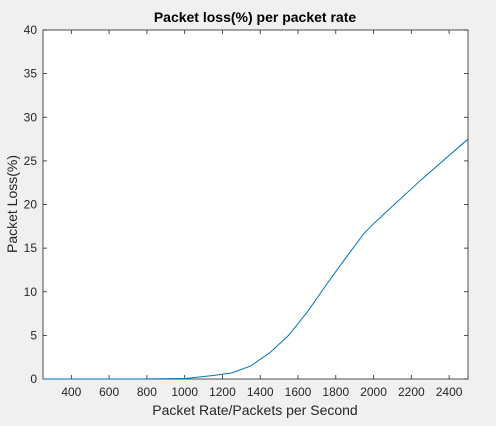  Describe the element at coordinates (260, 392) in the screenshot. I see `x-tick-label: 1400` at that location.